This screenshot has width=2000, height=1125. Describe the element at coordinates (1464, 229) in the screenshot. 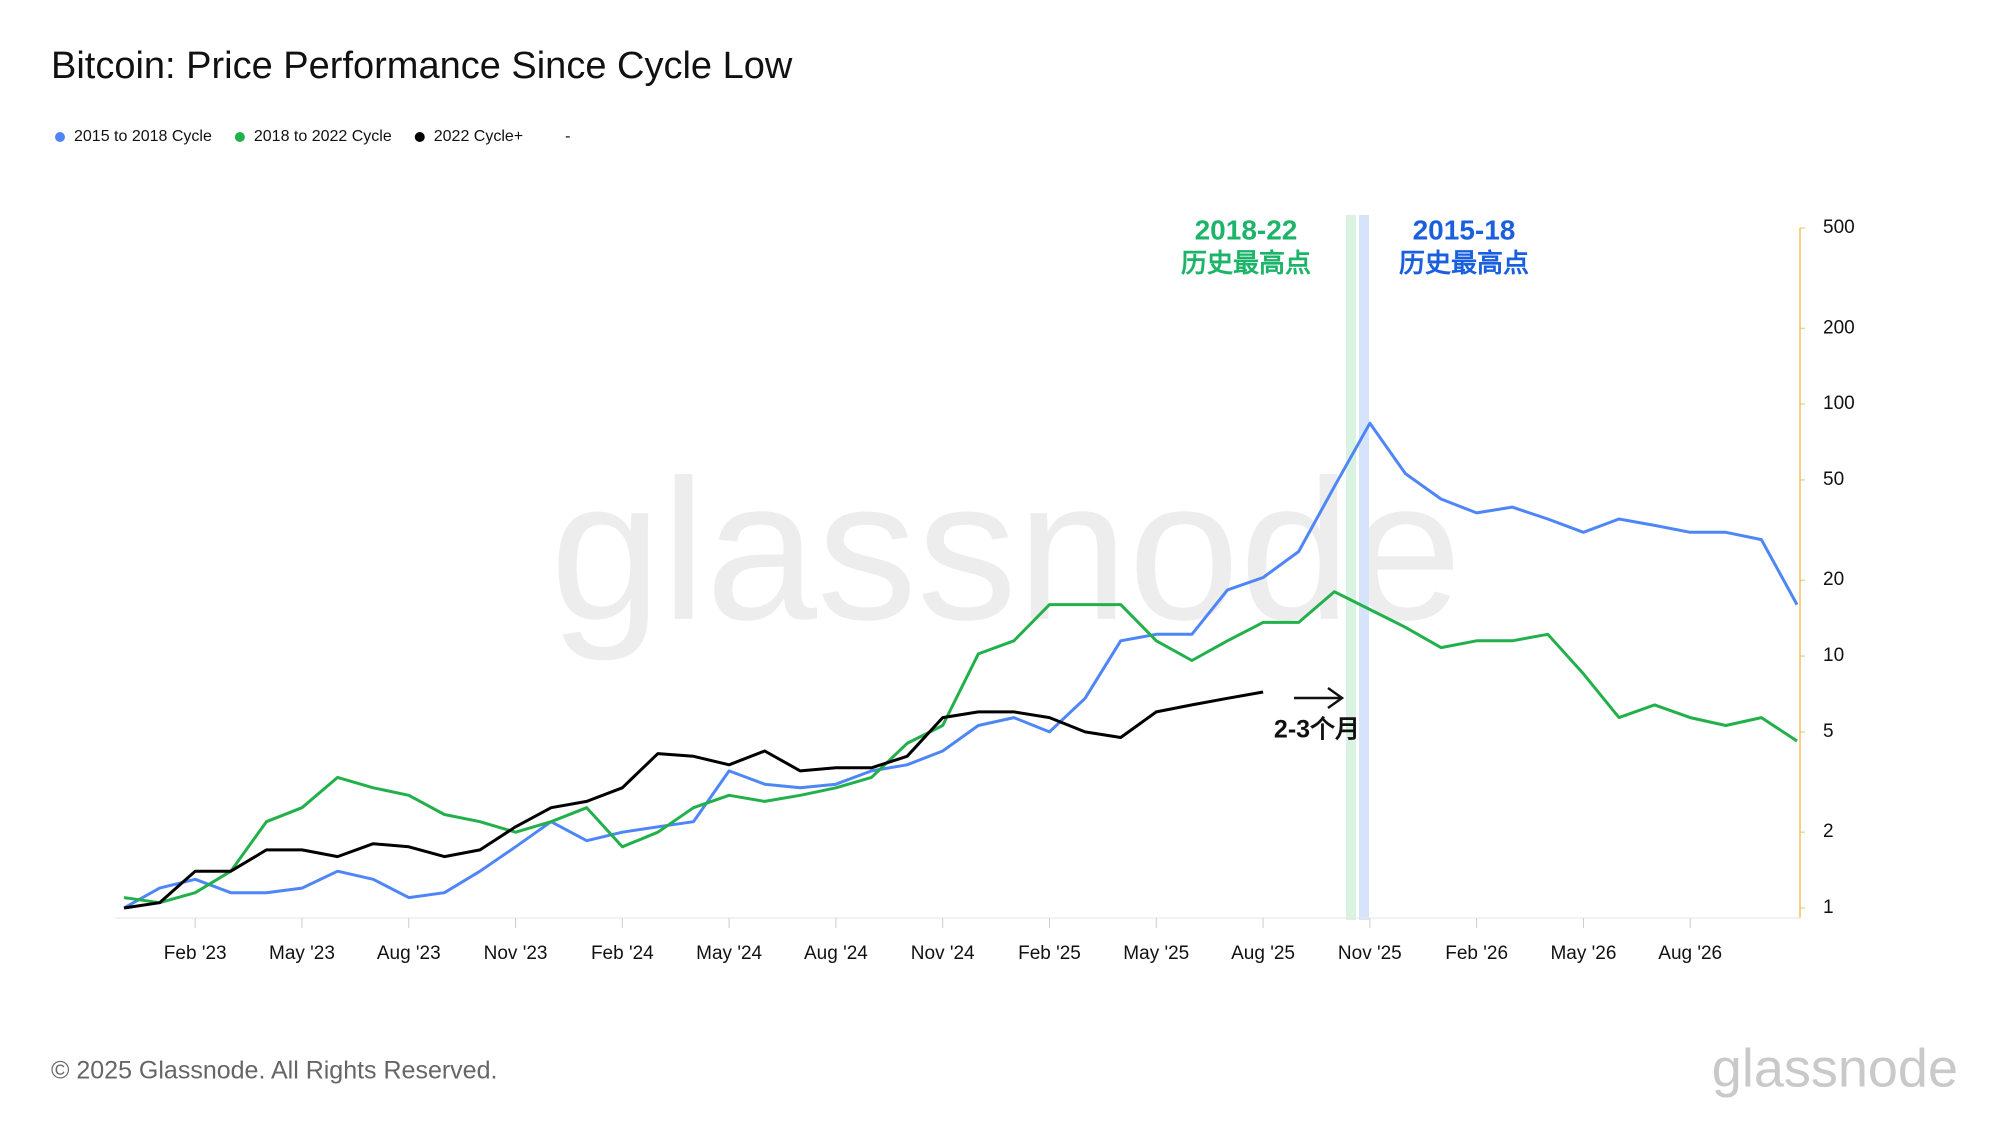

I see `annotation: 2015-18` at that location.